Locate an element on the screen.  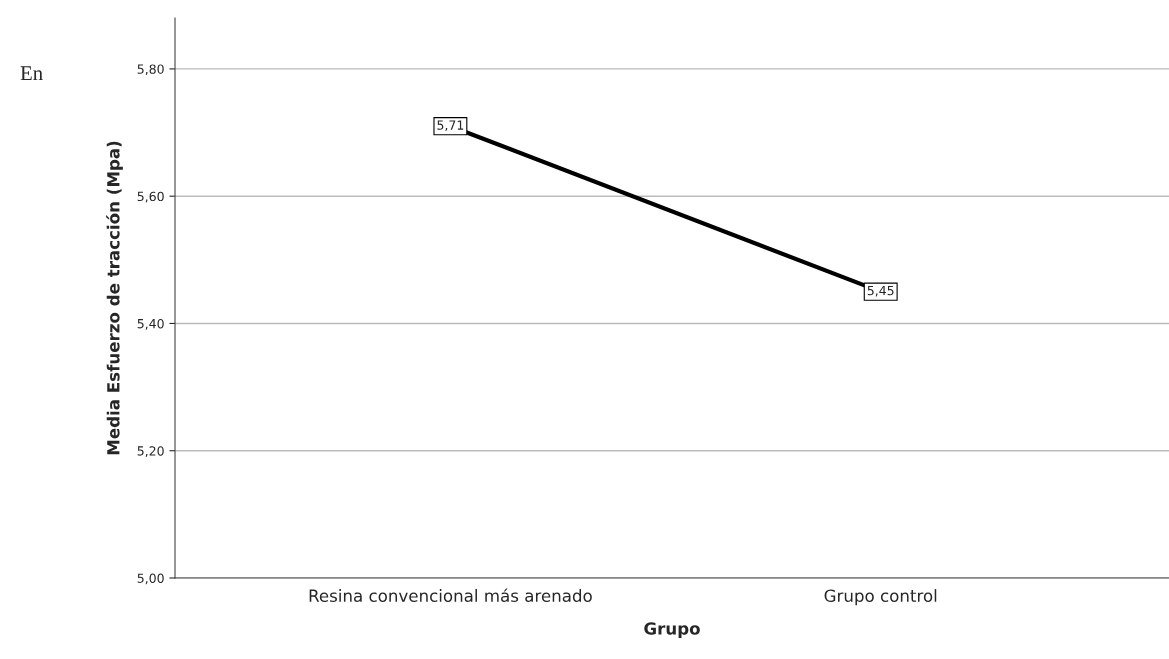
x-tick-label: Resina convencional más arenado is located at coordinates (450, 595).